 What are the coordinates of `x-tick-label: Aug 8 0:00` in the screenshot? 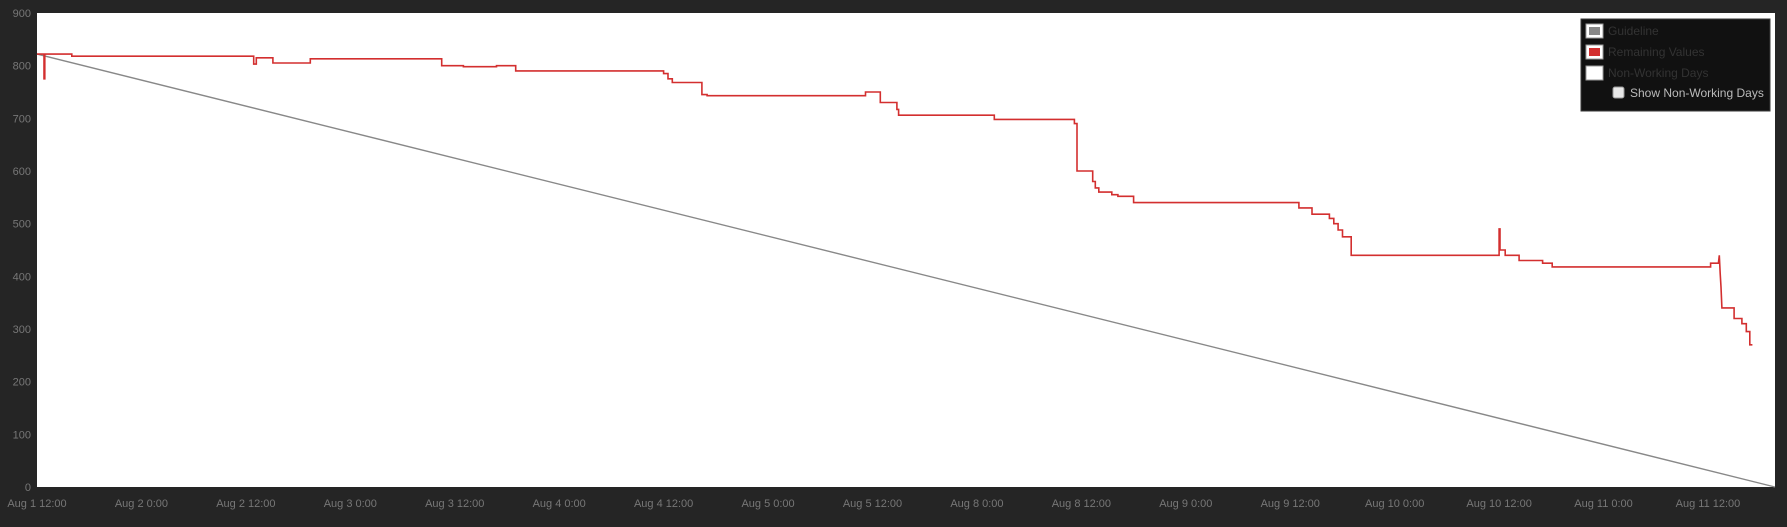 It's located at (976, 504).